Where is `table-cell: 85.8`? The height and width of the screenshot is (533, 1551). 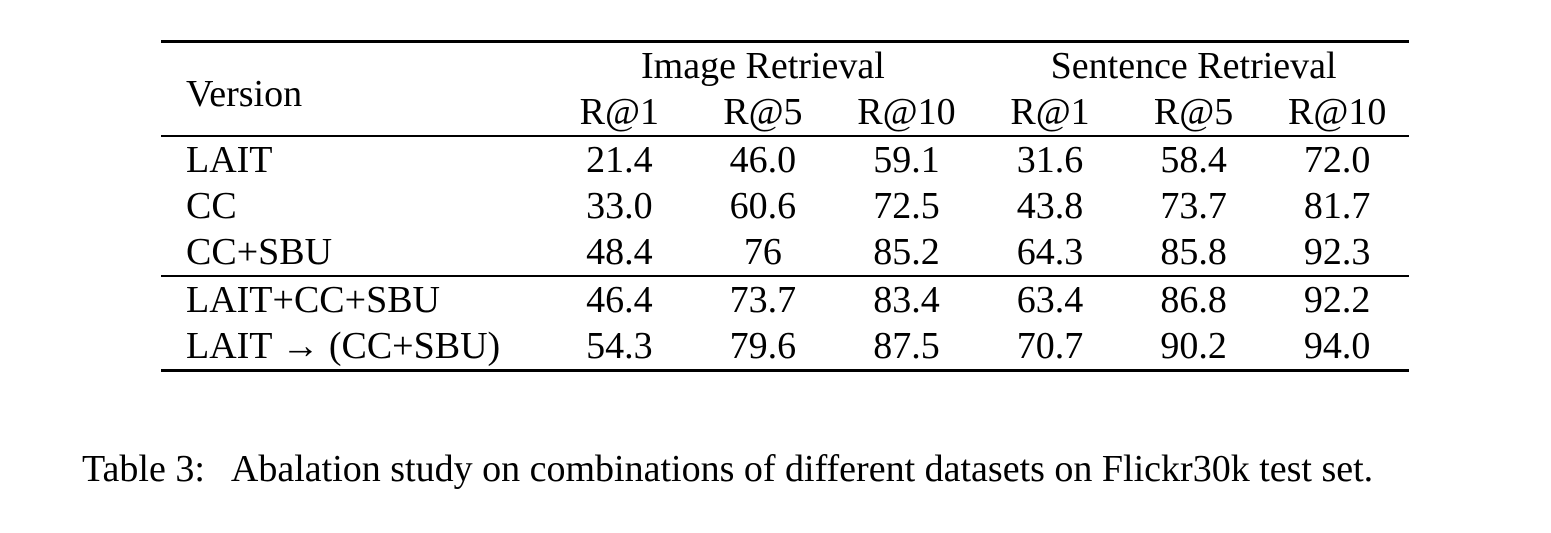 table-cell: 85.8 is located at coordinates (1193, 252).